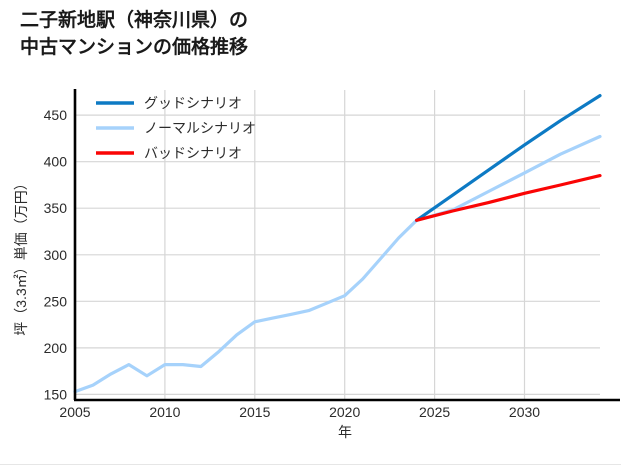 The width and height of the screenshot is (621, 465). I want to click on y-axis-tick-labels: 150 200 250 300 350 400 450, so click(56, 254).